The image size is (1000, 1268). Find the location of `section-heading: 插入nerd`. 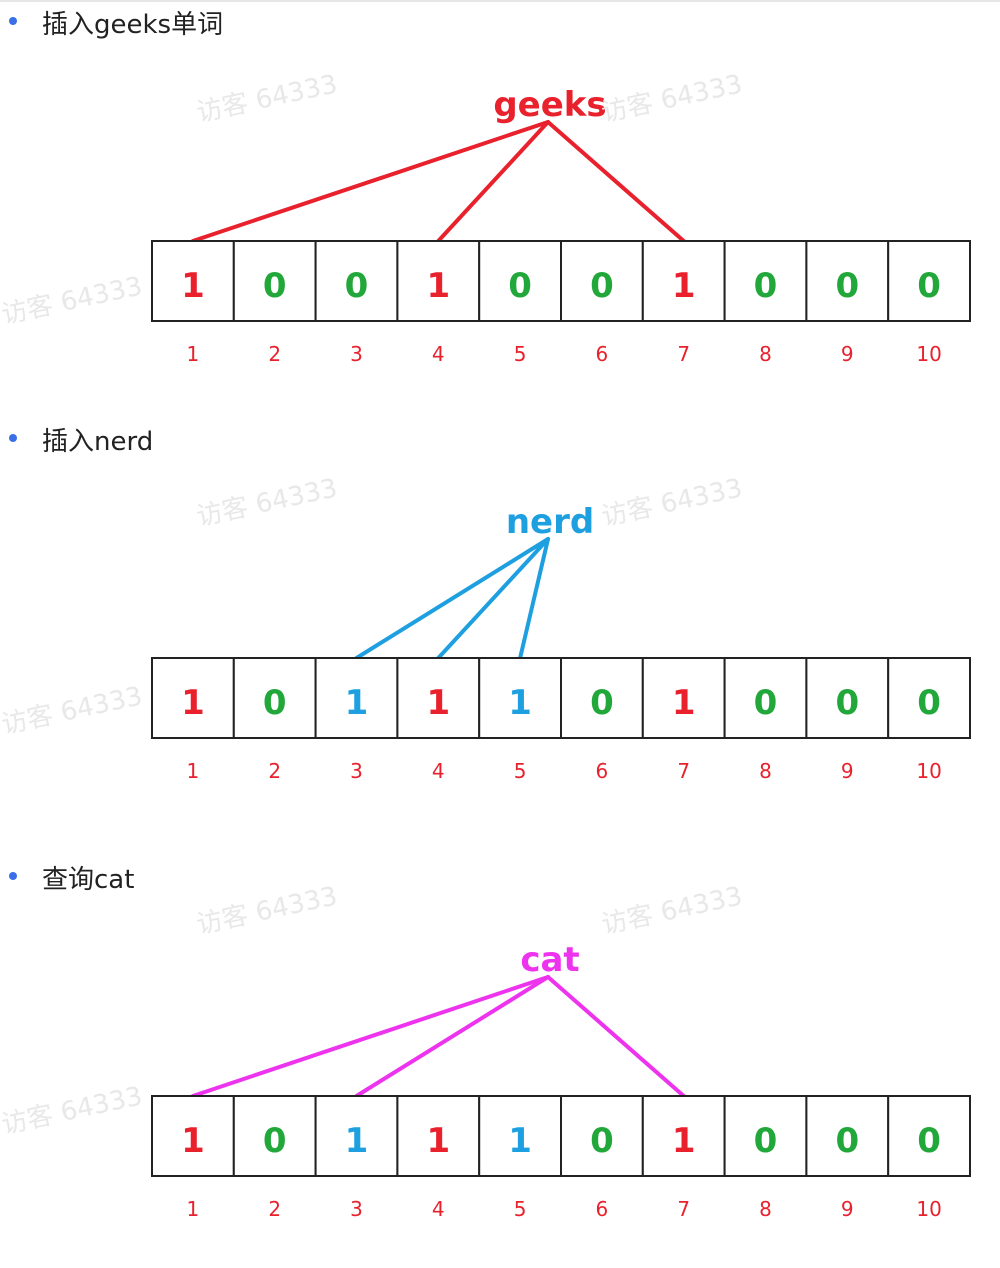

section-heading: 插入nerd is located at coordinates (98, 442).